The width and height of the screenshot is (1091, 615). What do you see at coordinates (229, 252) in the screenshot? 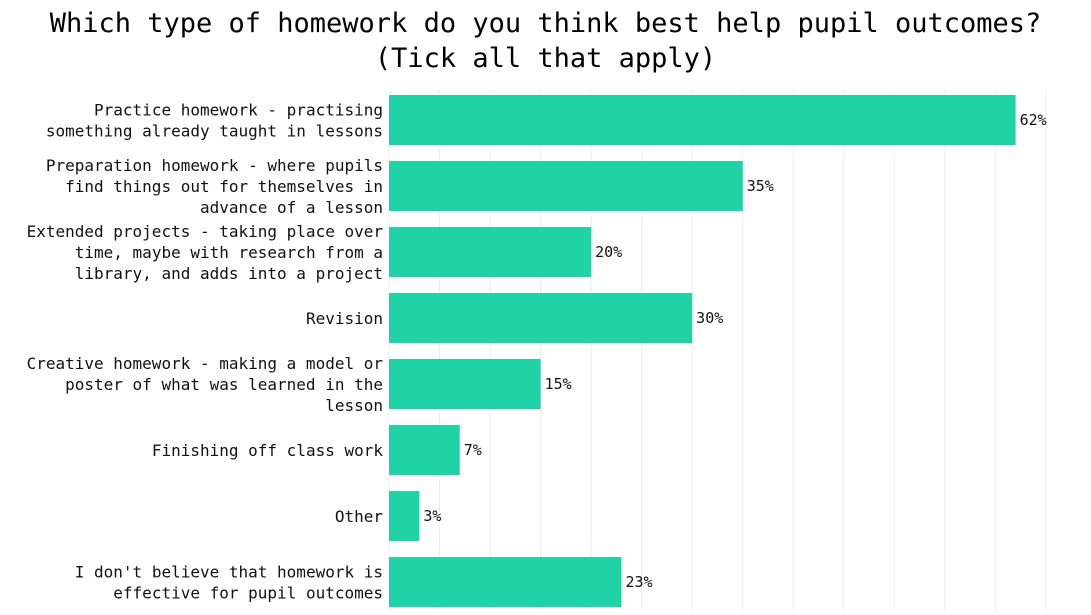
I see `category-label-line: time, maybe with research from a` at bounding box center [229, 252].